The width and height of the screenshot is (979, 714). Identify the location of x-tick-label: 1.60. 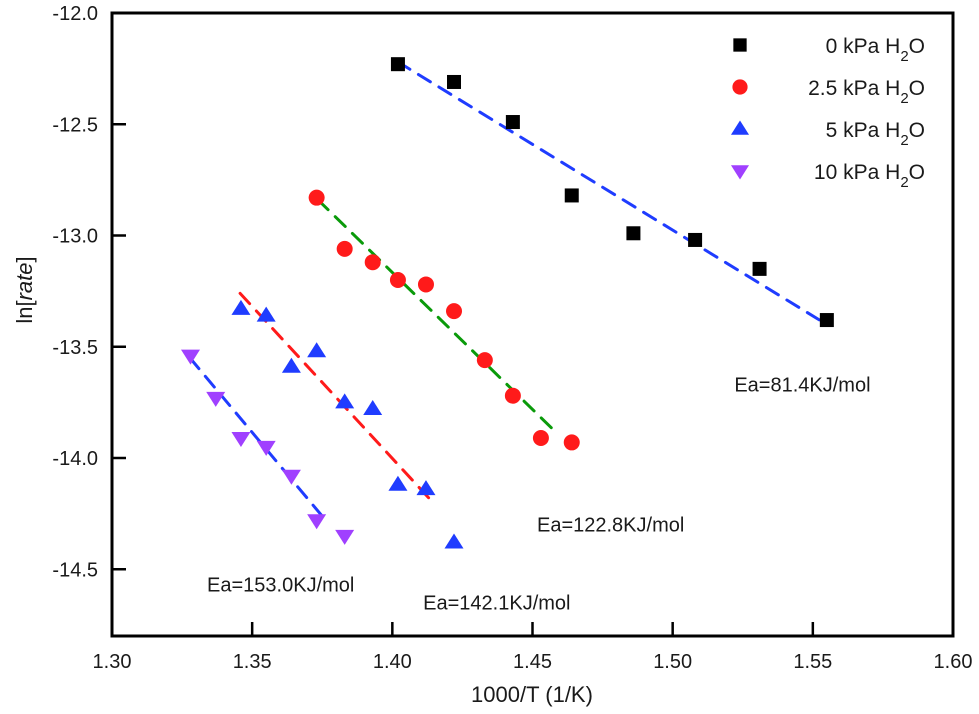
(953, 662).